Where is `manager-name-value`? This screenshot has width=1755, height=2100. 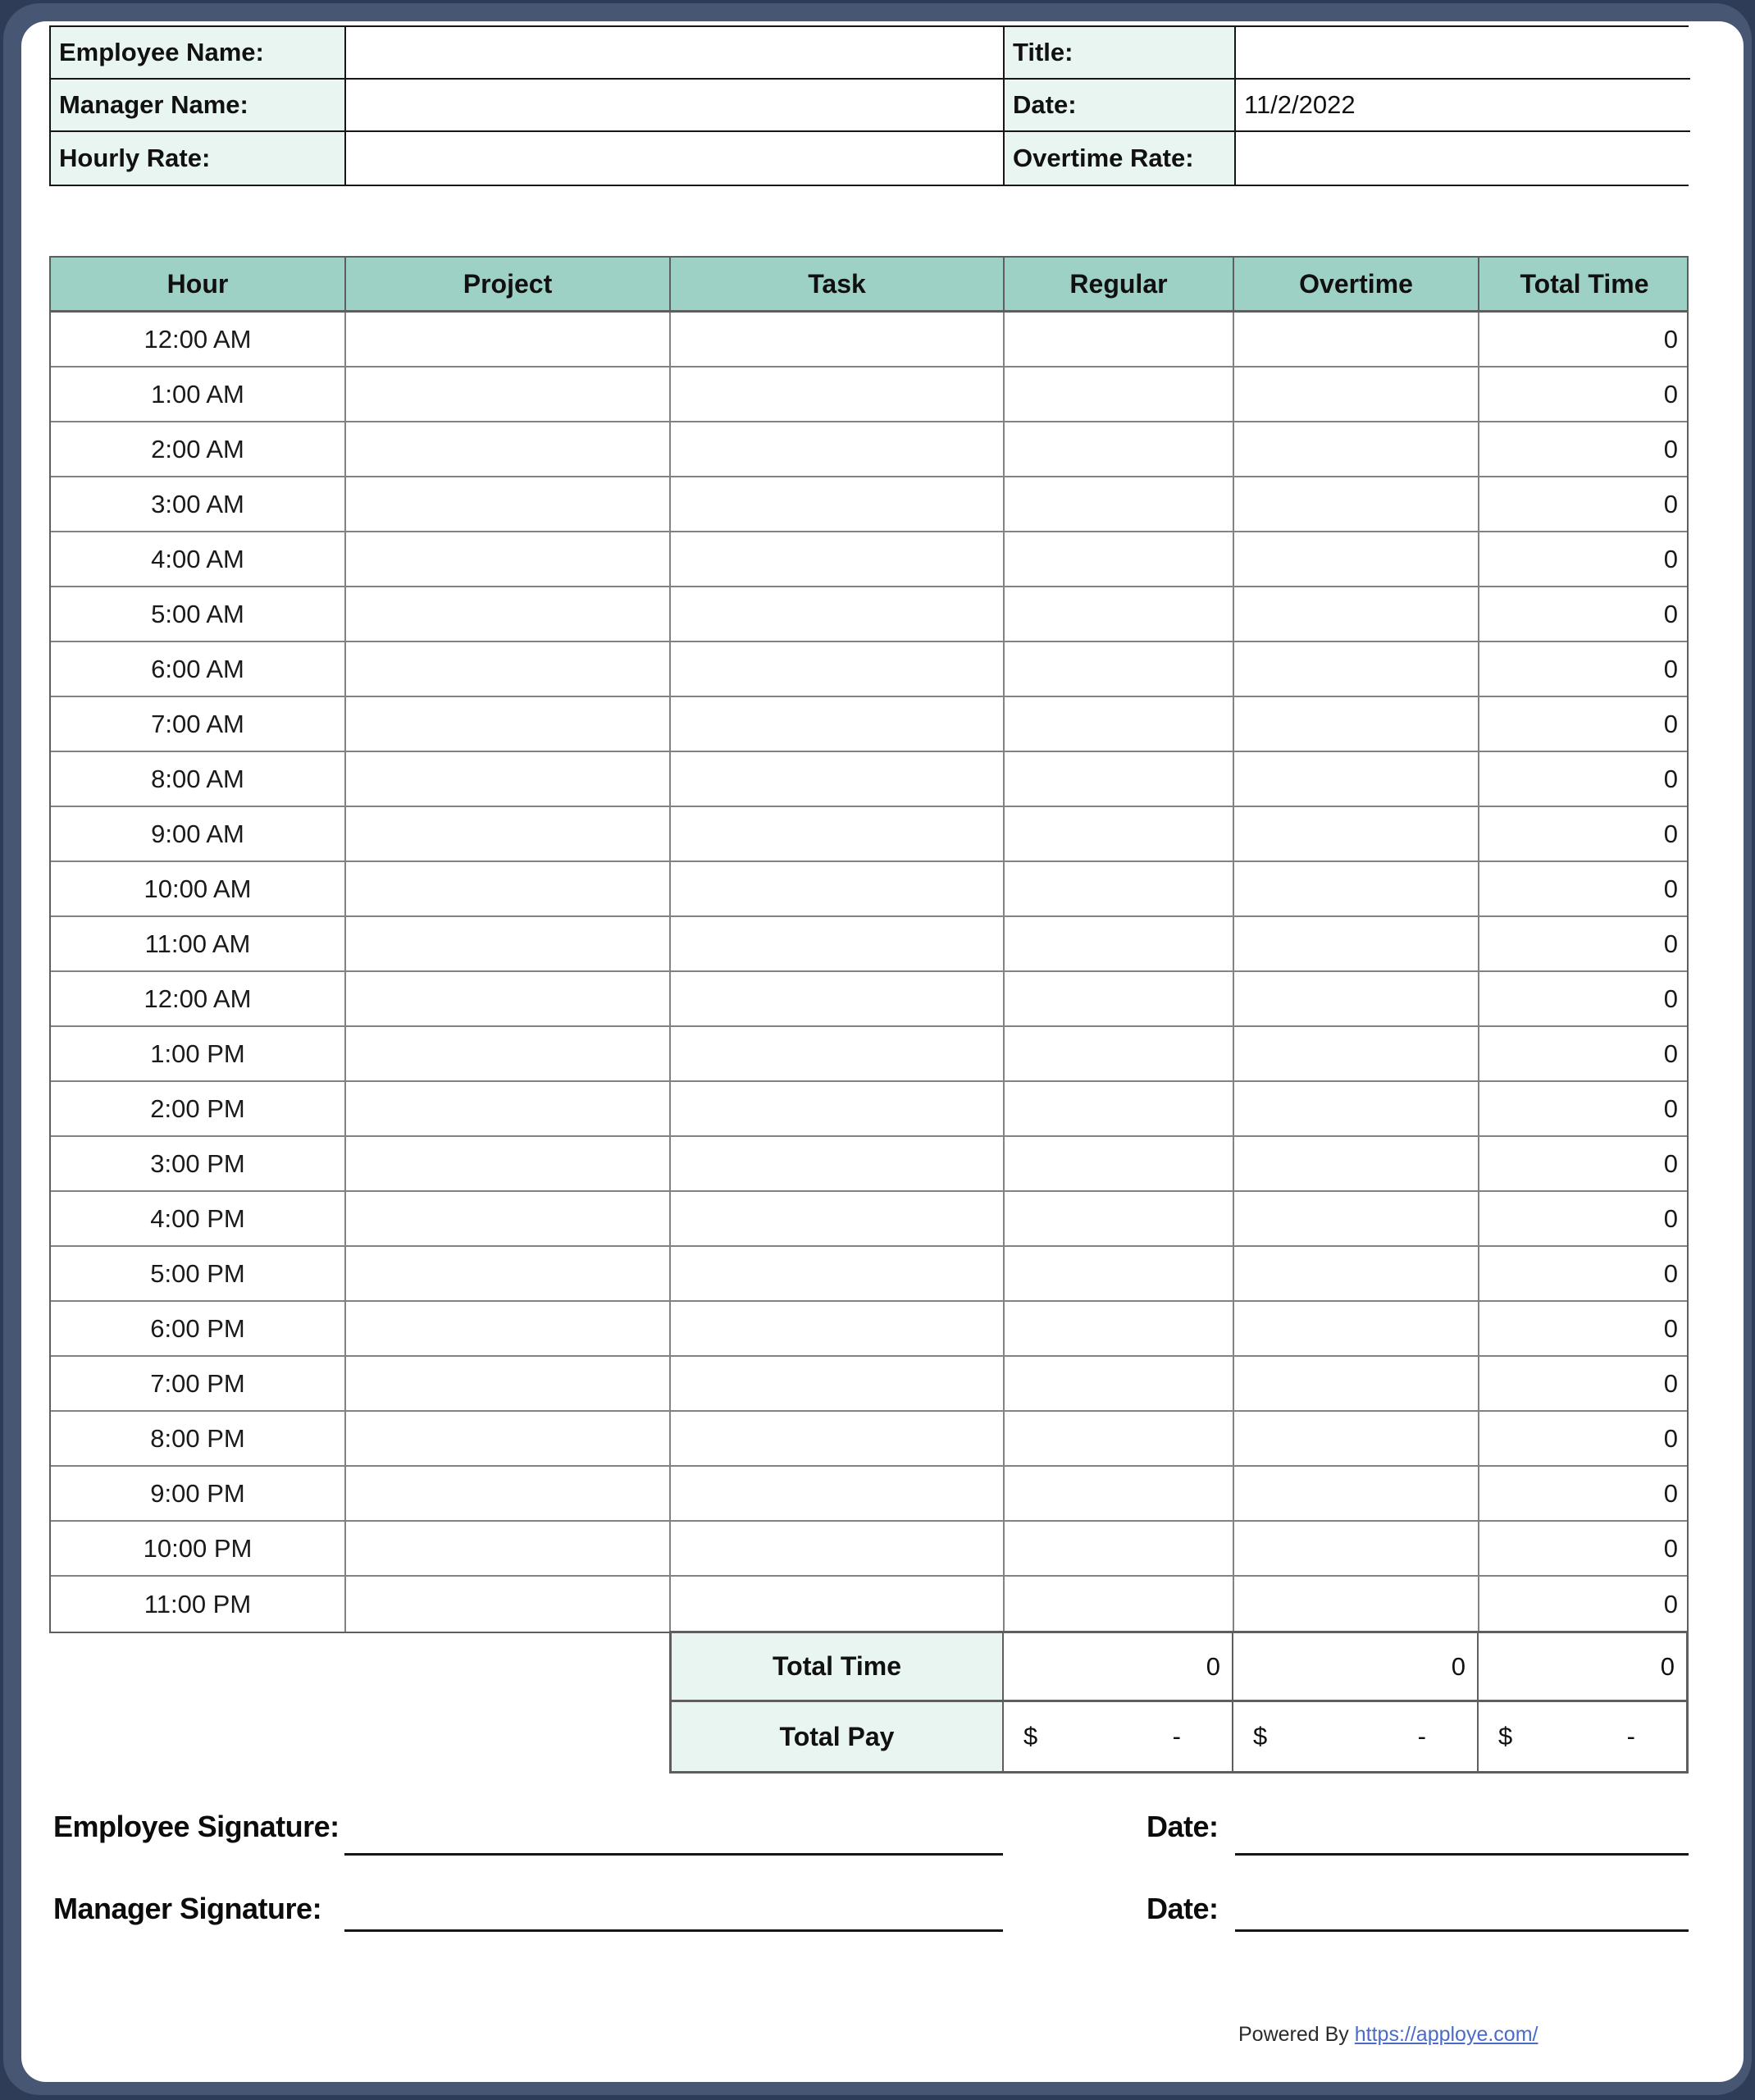
manager-name-value is located at coordinates (675, 106).